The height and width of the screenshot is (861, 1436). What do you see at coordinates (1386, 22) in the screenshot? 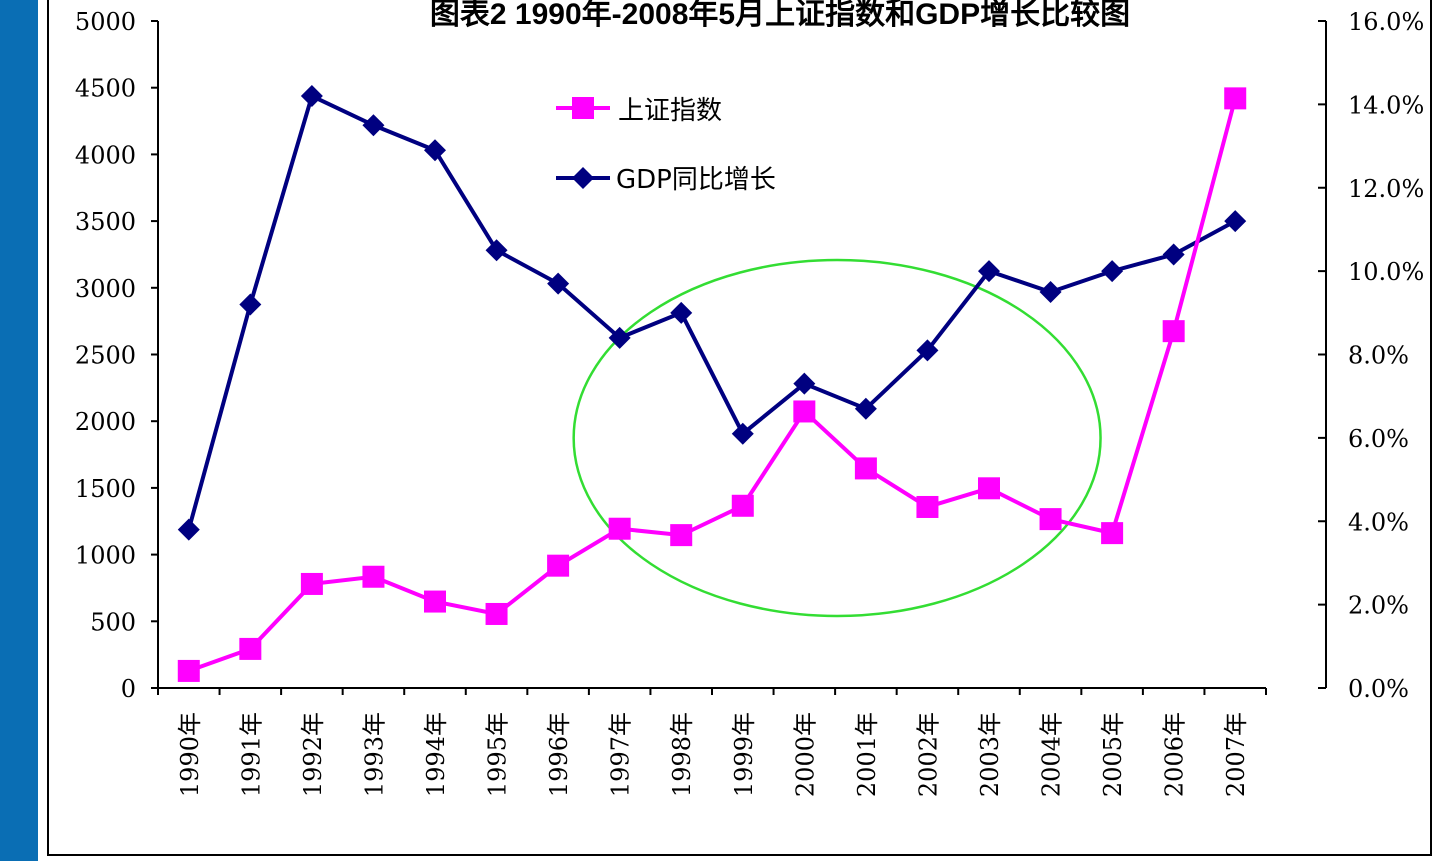
I see `y-right-tick-label: 16.0%` at bounding box center [1386, 22].